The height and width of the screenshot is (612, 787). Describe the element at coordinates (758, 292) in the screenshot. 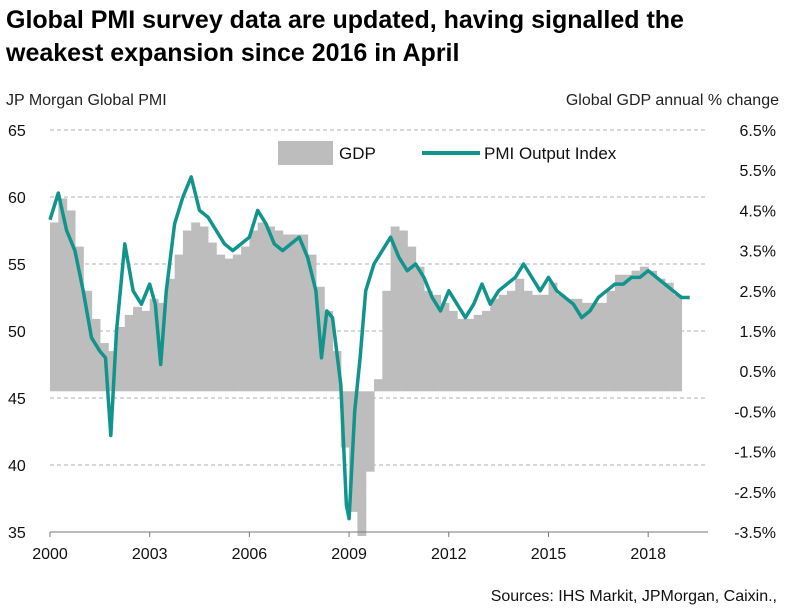

I see `y-right-tick-label: 2.5%` at that location.